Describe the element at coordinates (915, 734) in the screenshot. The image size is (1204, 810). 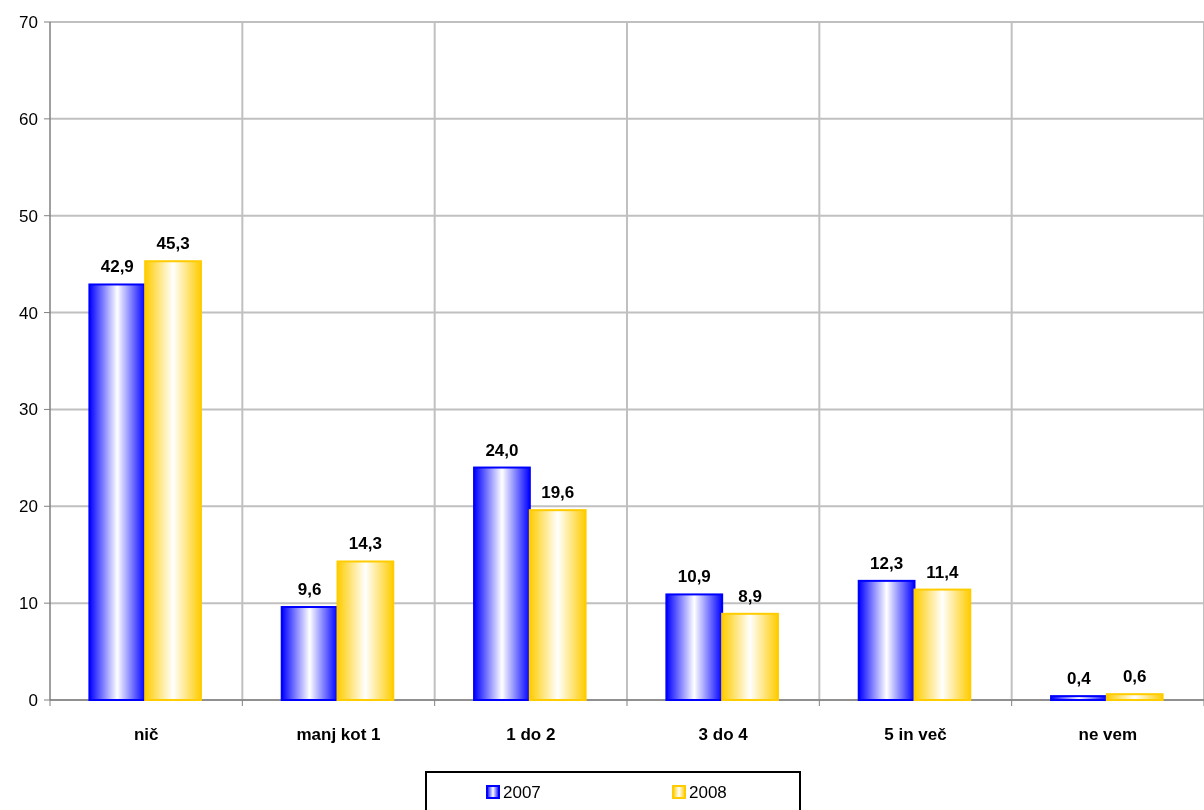
I see `x-tick-label: 5 in več` at that location.